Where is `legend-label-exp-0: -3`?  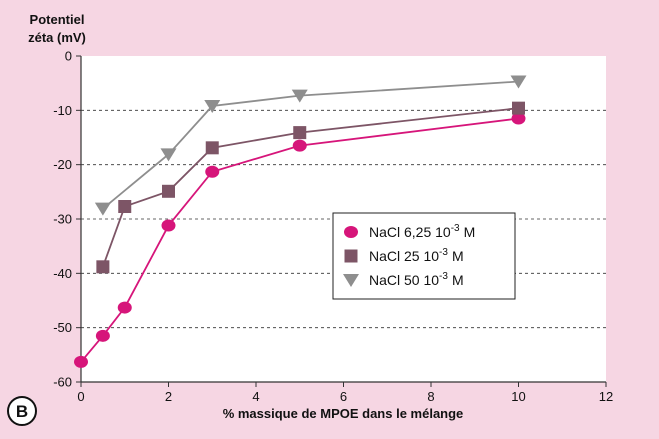
legend-label-exp-0: -3 is located at coordinates (455, 228).